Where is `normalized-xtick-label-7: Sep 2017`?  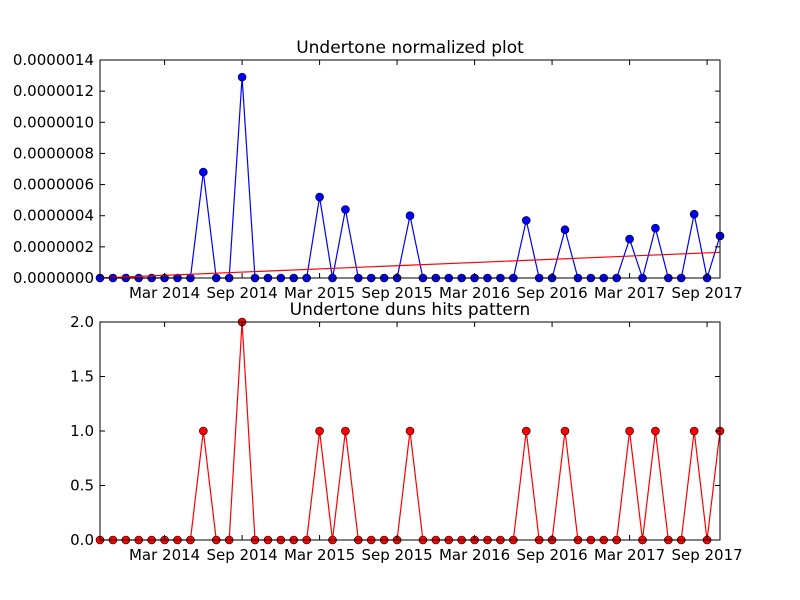
normalized-xtick-label-7: Sep 2017 is located at coordinates (706, 293).